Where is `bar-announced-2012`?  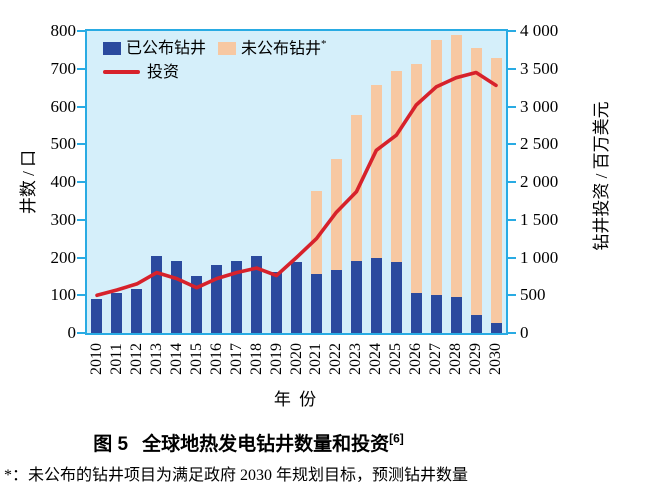
bar-announced-2012 is located at coordinates (137, 310).